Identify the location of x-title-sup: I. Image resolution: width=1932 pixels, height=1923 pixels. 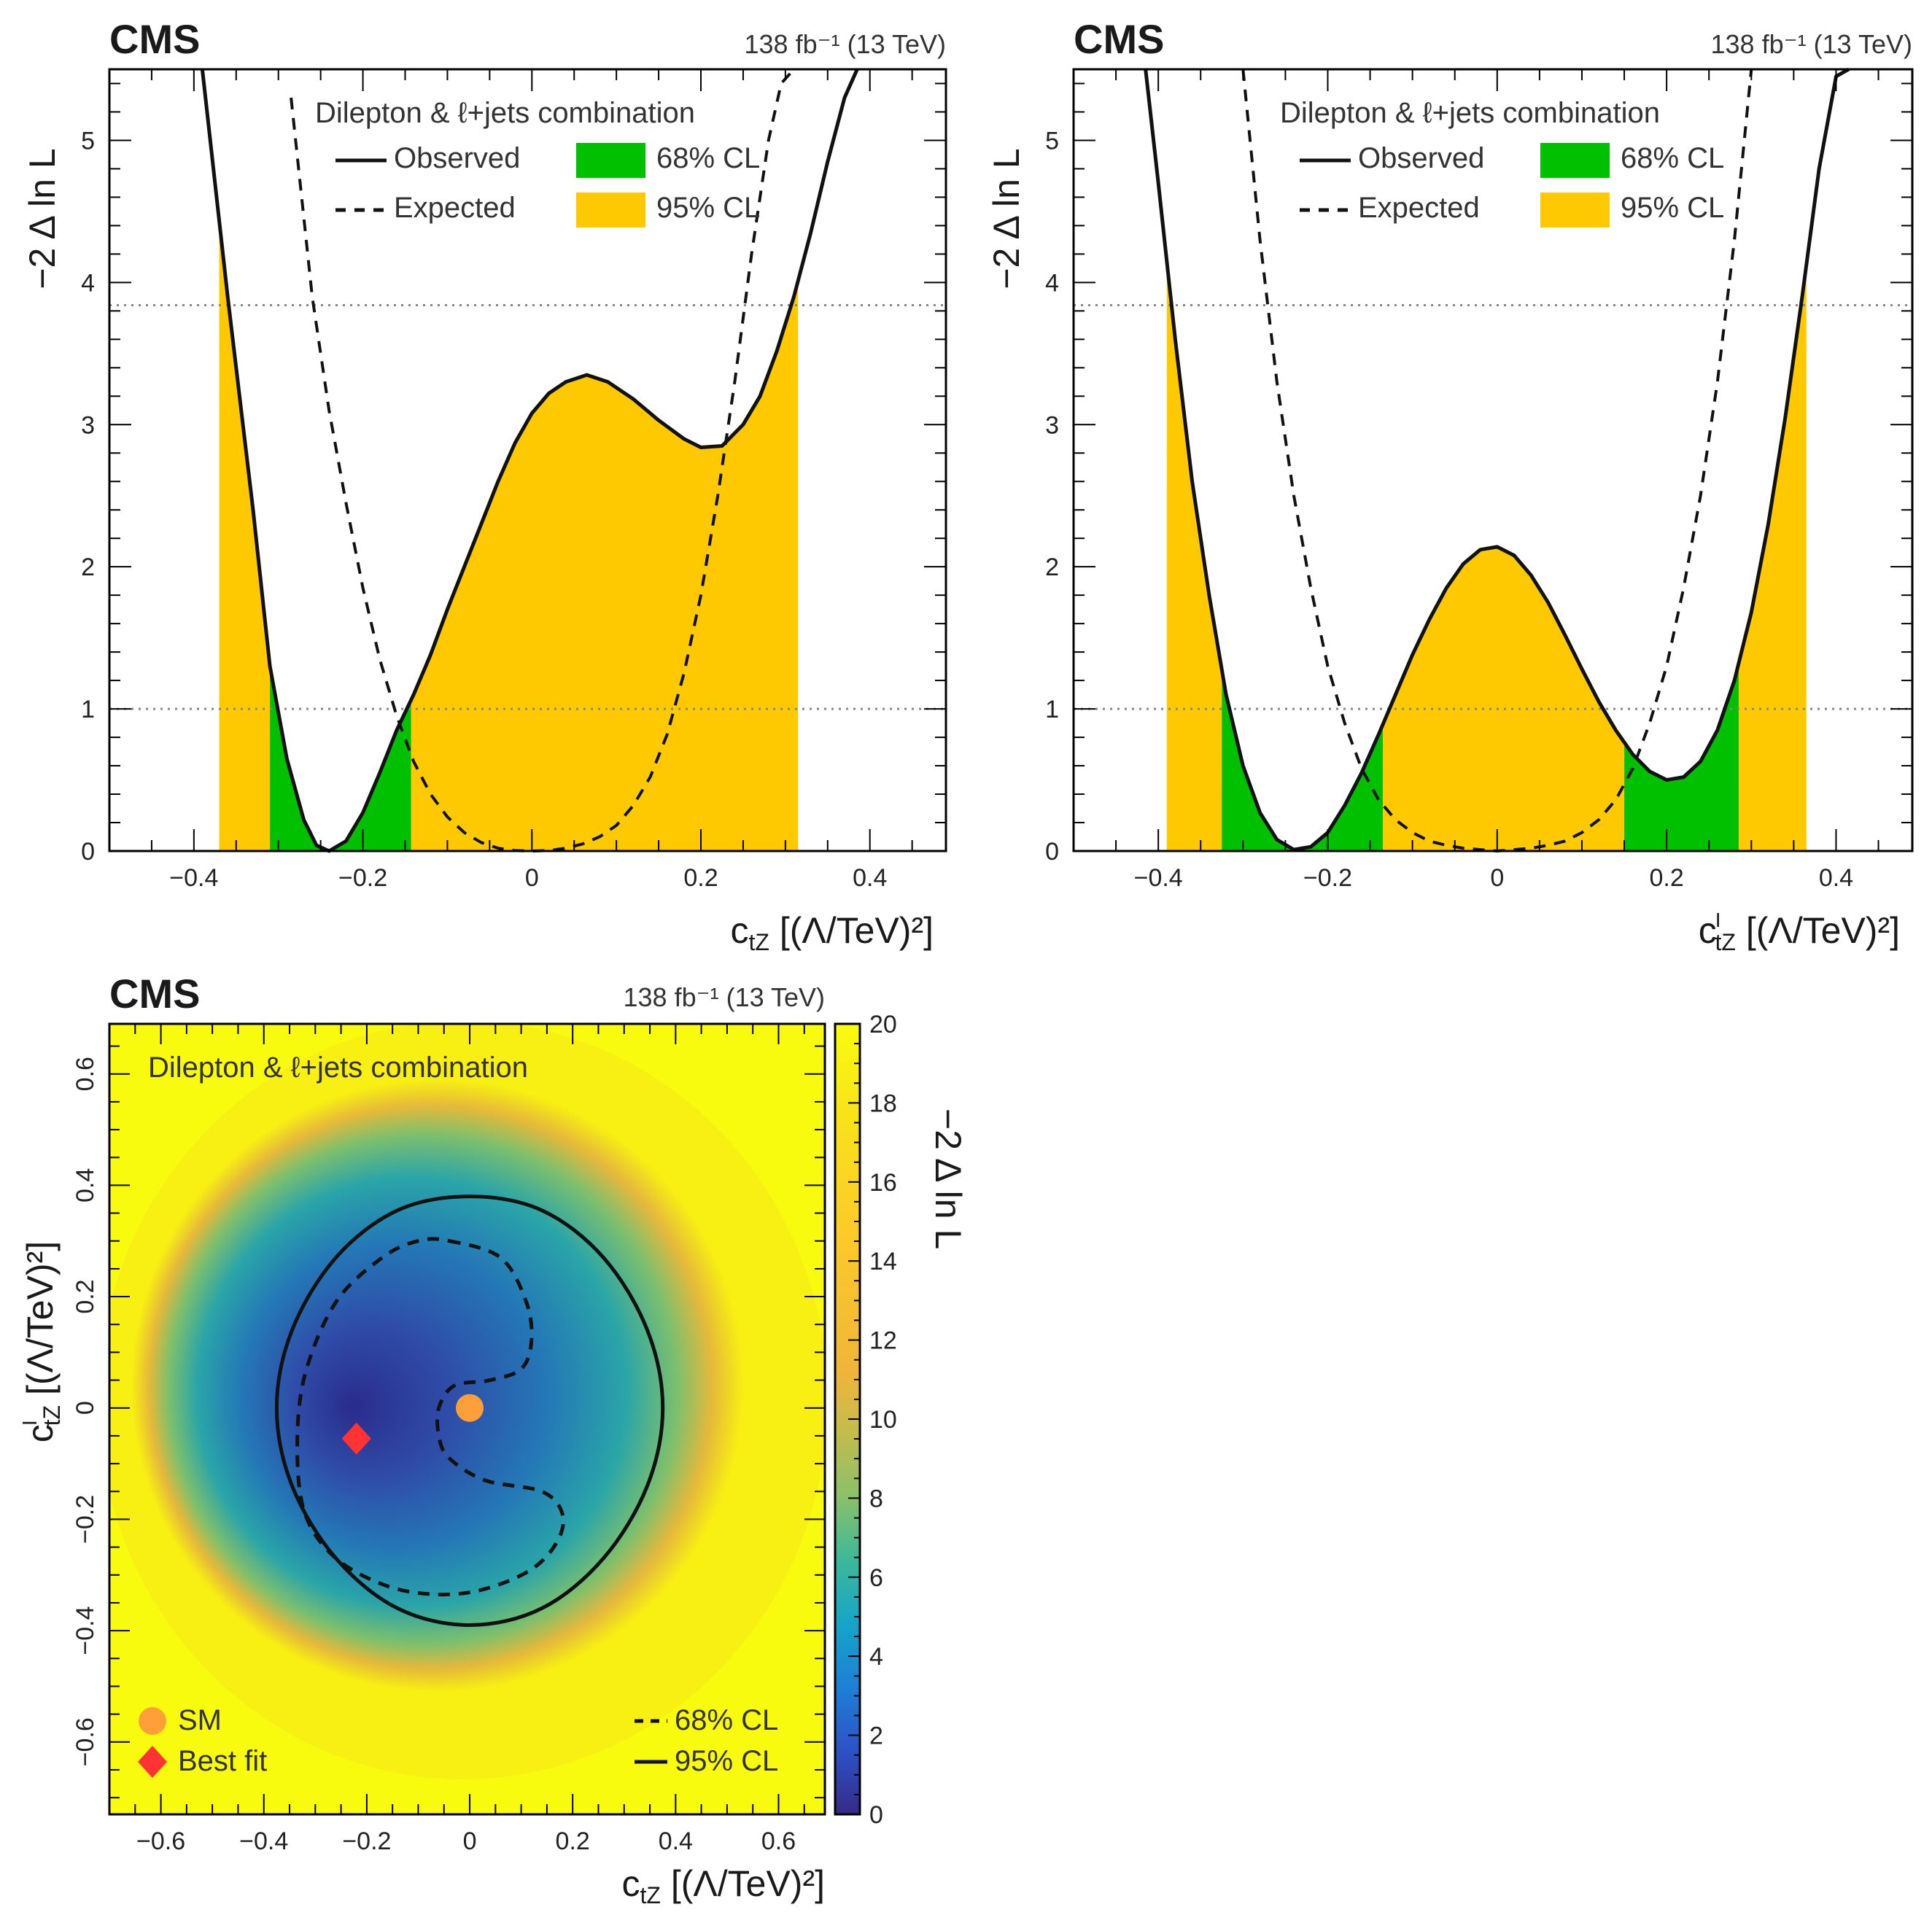
(1718, 920).